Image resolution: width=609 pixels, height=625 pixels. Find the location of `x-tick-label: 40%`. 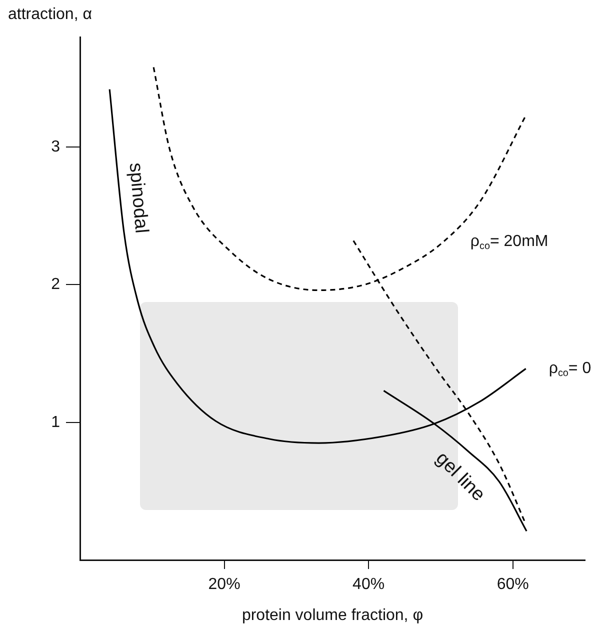

x-tick-label: 40% is located at coordinates (368, 585).